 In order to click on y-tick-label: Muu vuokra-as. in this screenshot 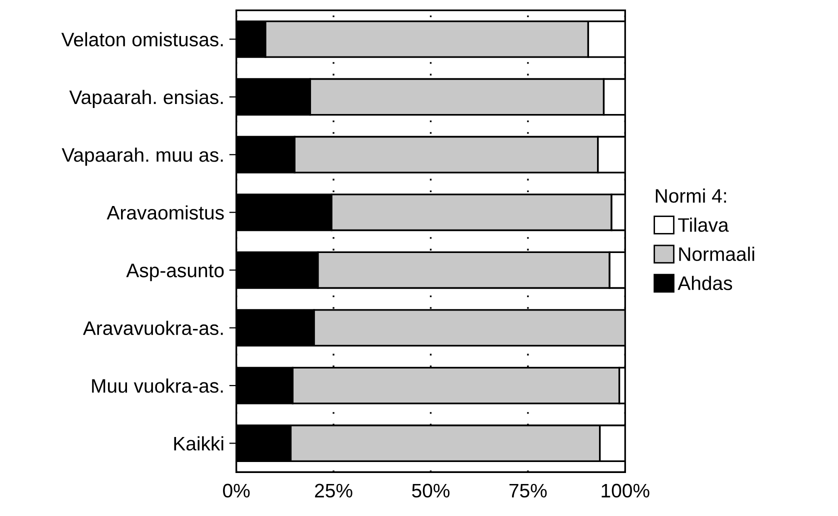, I will do `click(157, 385)`.